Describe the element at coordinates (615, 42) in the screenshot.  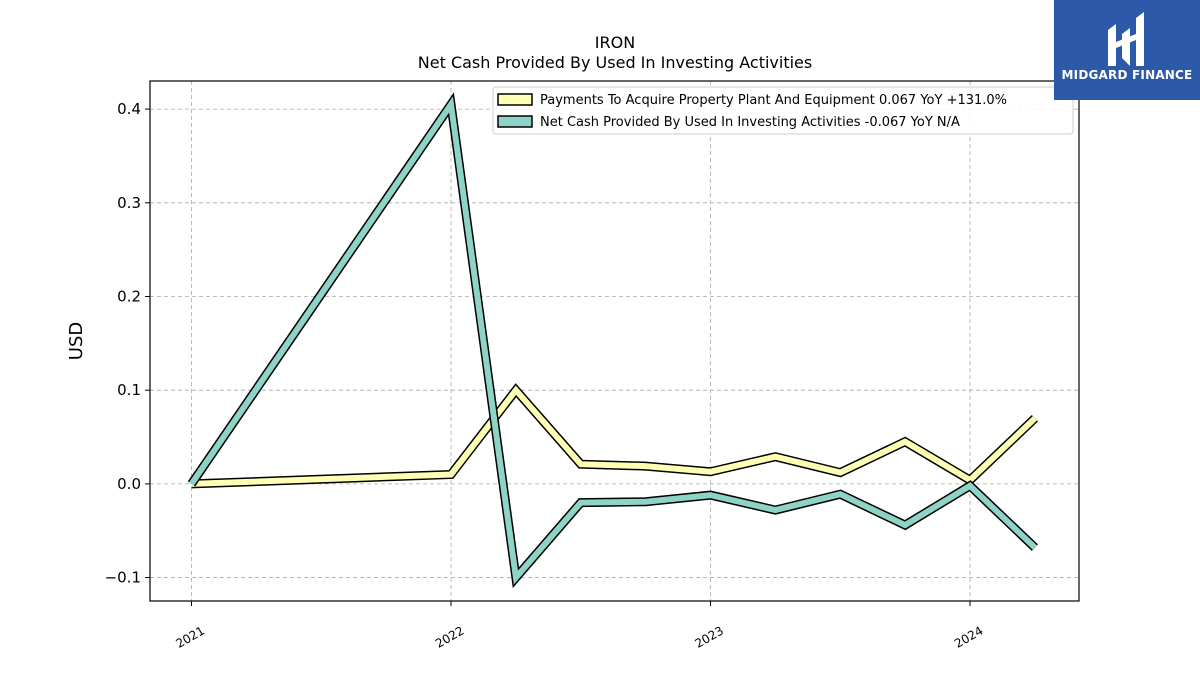
I see `chart-title: IRON` at that location.